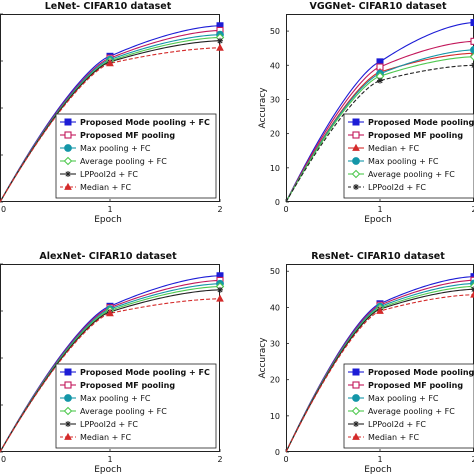  I want to click on chart-title: LeNet- CIFAR10 dataset, so click(108, 6).